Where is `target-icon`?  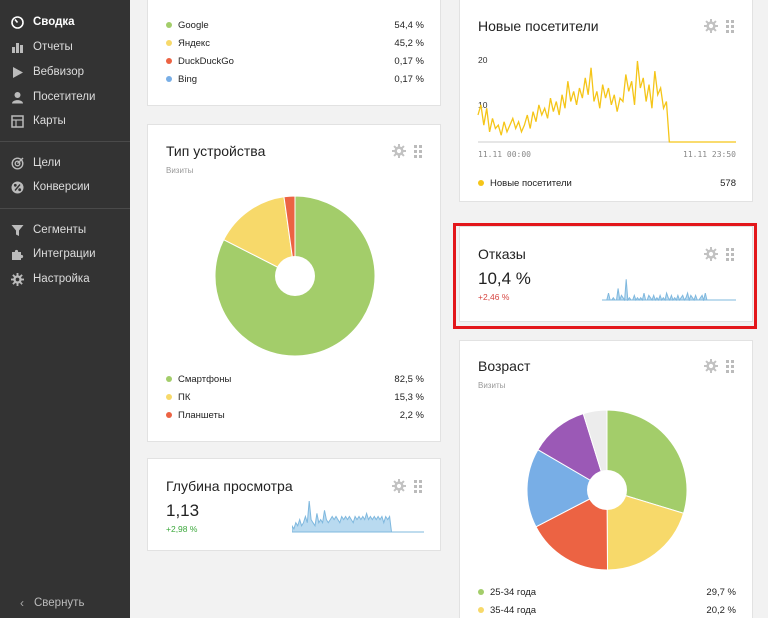 target-icon is located at coordinates (17, 163).